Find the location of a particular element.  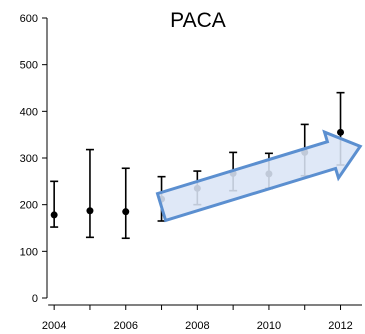

x-tick-label: 2008 is located at coordinates (197, 326).